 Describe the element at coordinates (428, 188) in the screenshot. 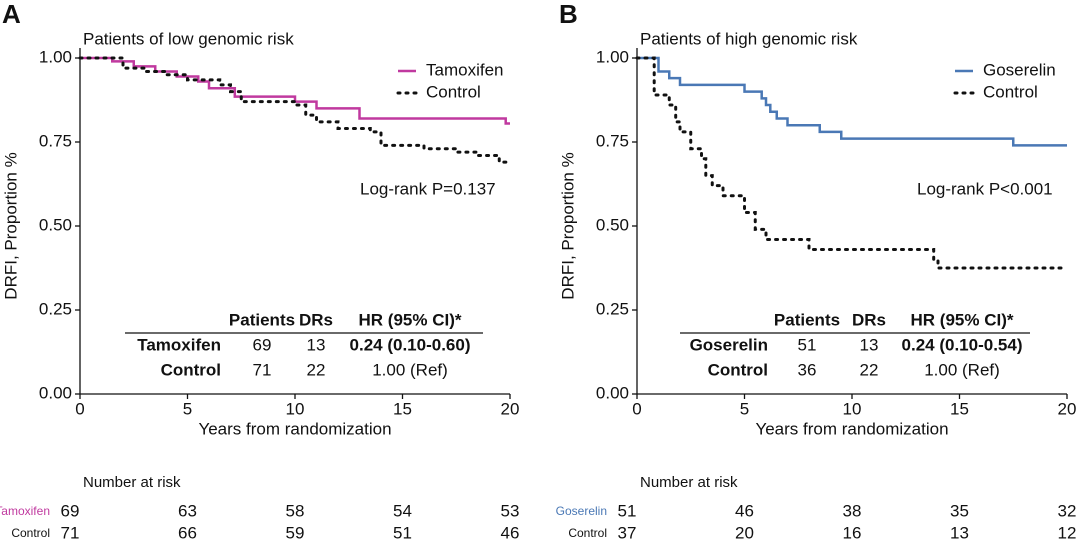

I see `annotation: Log-rank P=0.137` at that location.